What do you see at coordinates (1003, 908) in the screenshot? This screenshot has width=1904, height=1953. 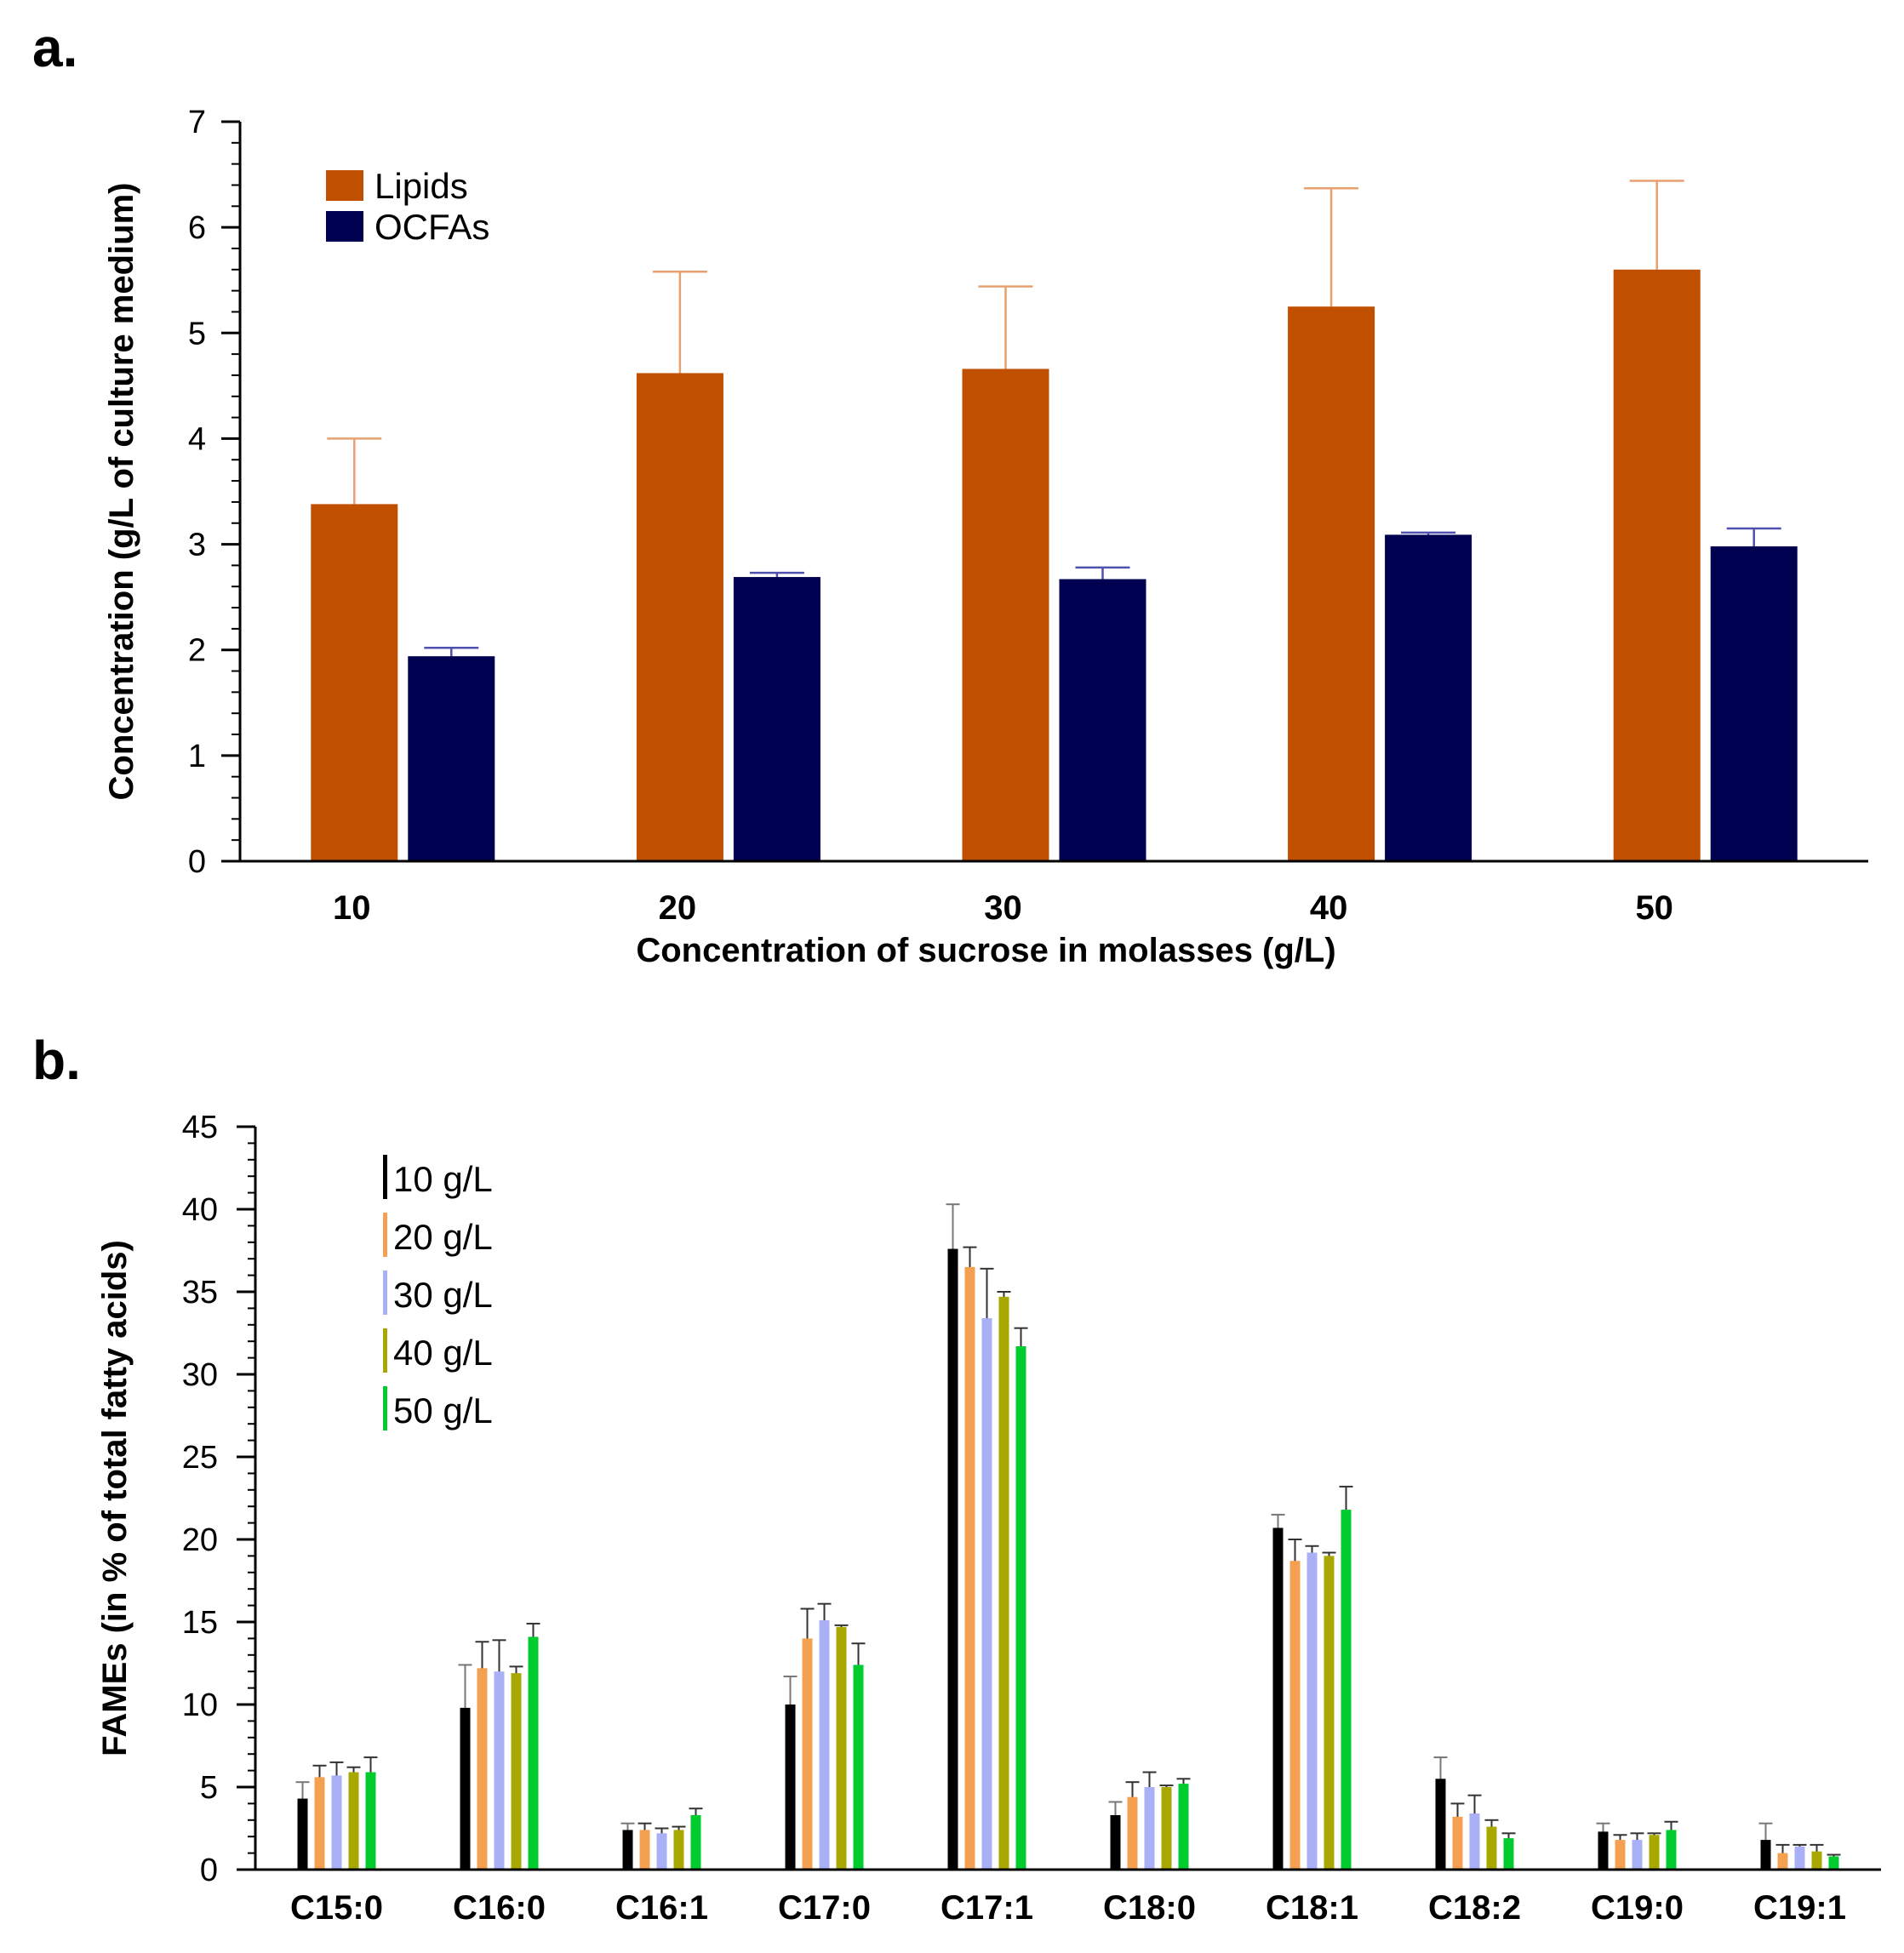 I see `x-tick-label: 30` at bounding box center [1003, 908].